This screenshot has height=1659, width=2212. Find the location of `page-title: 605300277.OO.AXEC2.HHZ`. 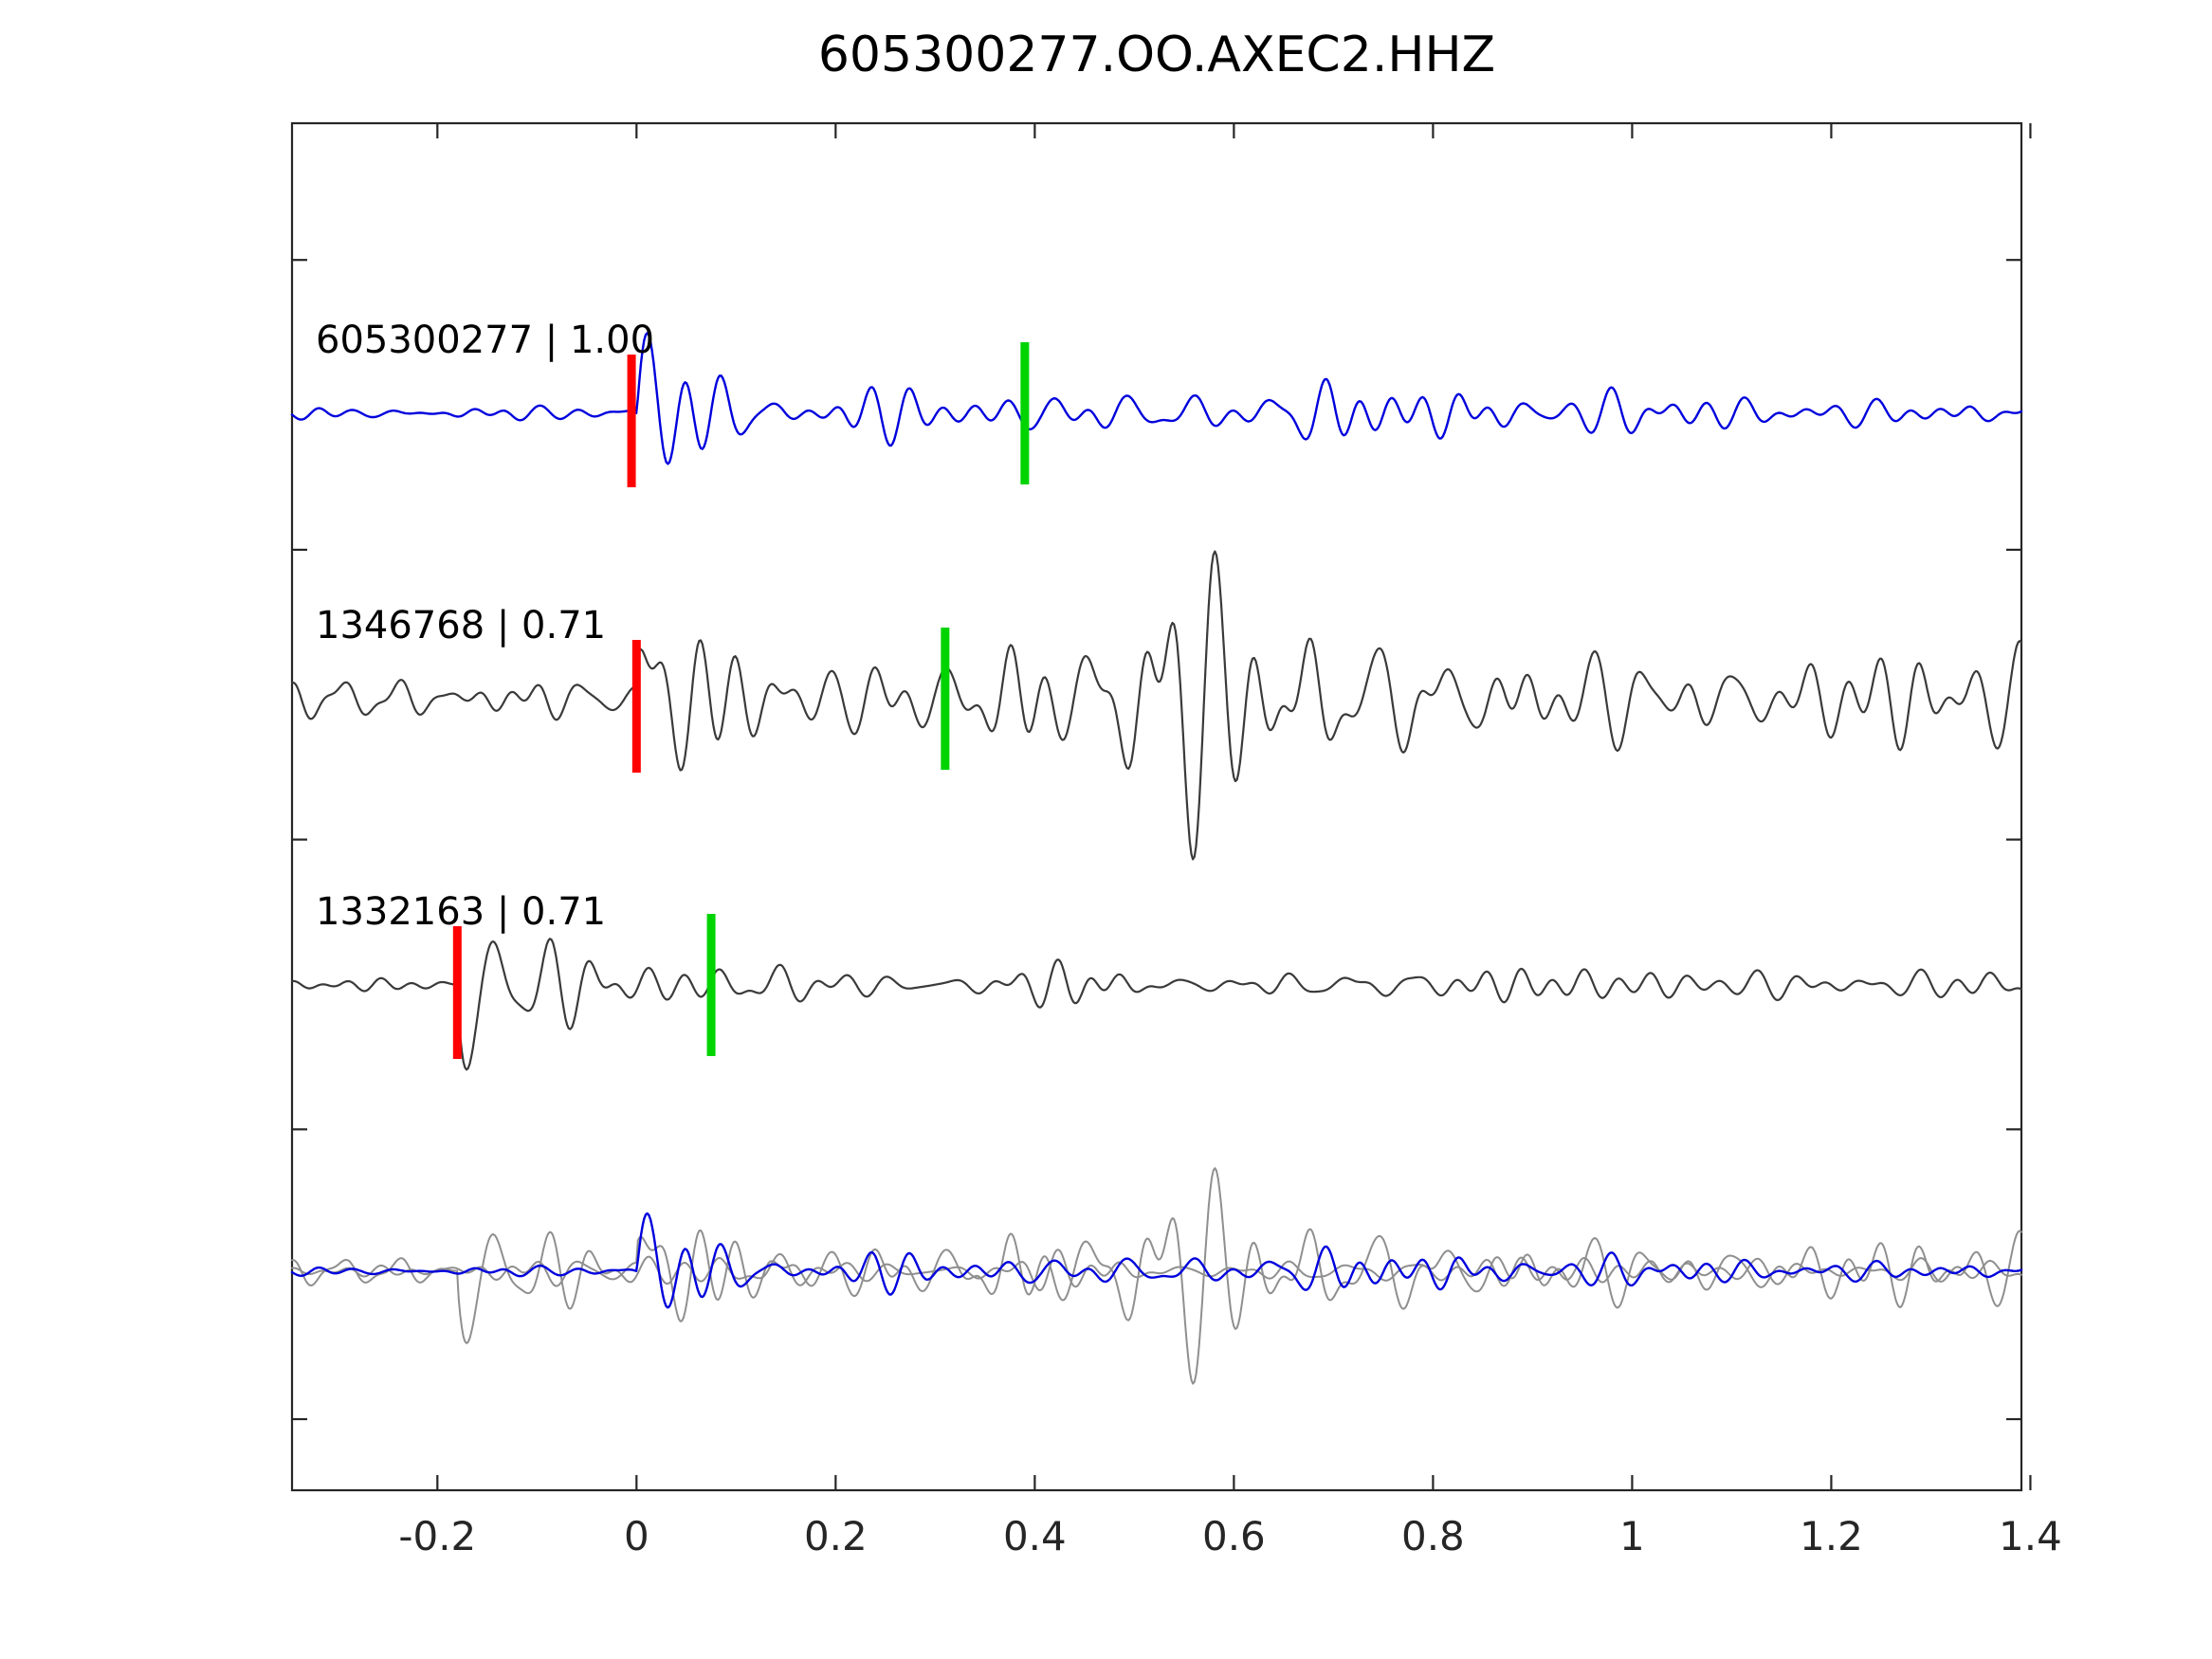

page-title: 605300277.OO.AXEC2.HHZ is located at coordinates (1156, 55).